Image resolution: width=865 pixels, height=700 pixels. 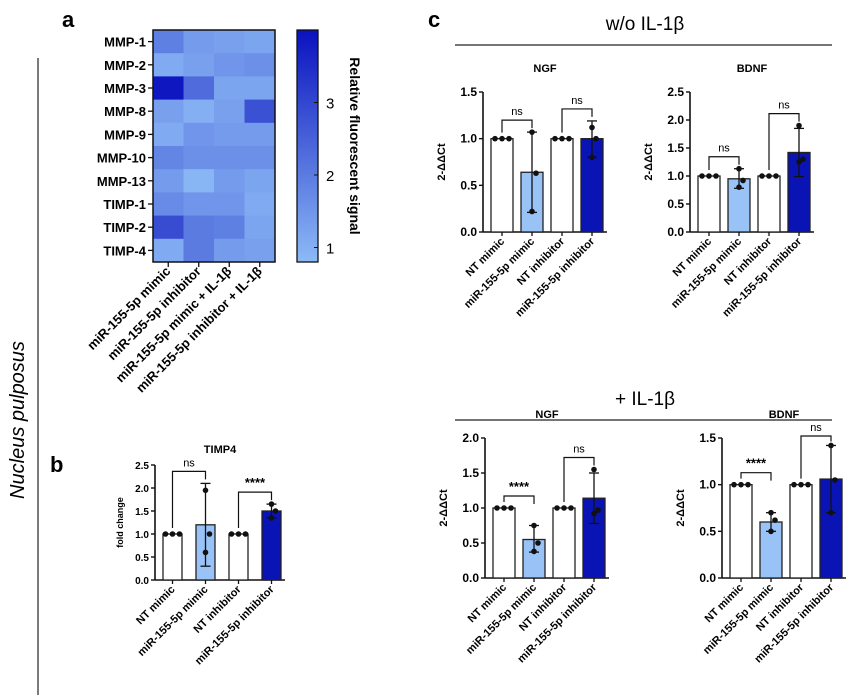 I want to click on chart-title: BDNF, so click(x=752, y=69).